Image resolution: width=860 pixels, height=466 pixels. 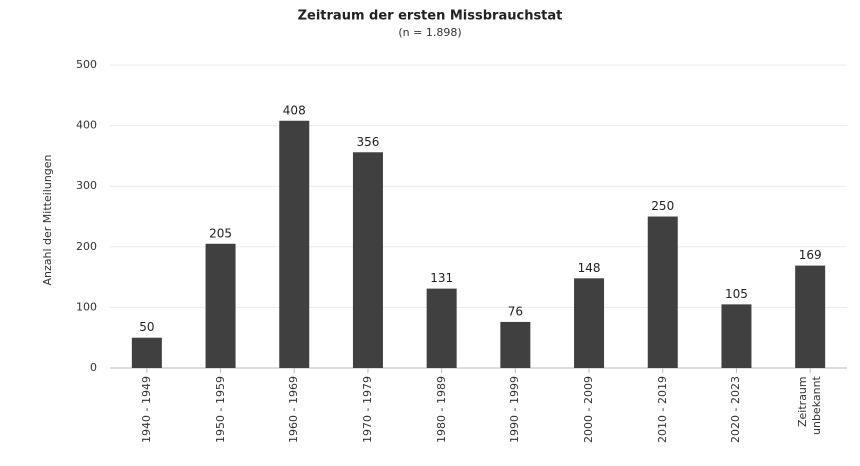 I want to click on value-label: 148, so click(x=589, y=268).